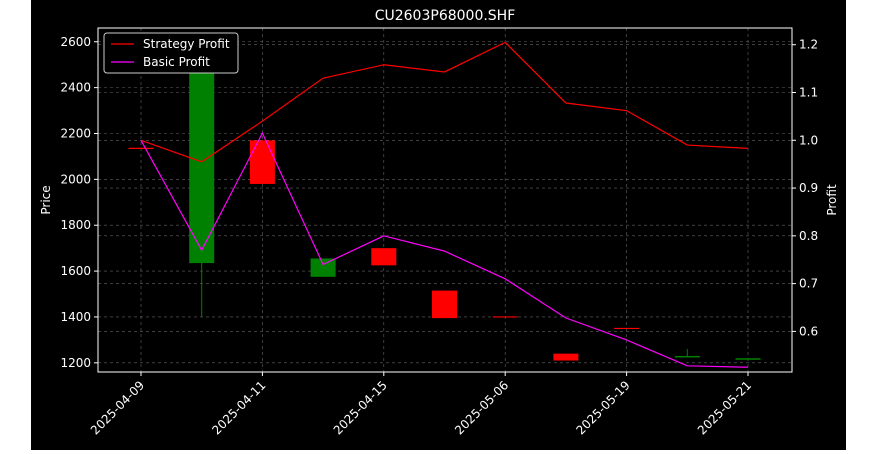  What do you see at coordinates (360, 407) in the screenshot?
I see `x-tick-label: 2025-04-15` at bounding box center [360, 407].